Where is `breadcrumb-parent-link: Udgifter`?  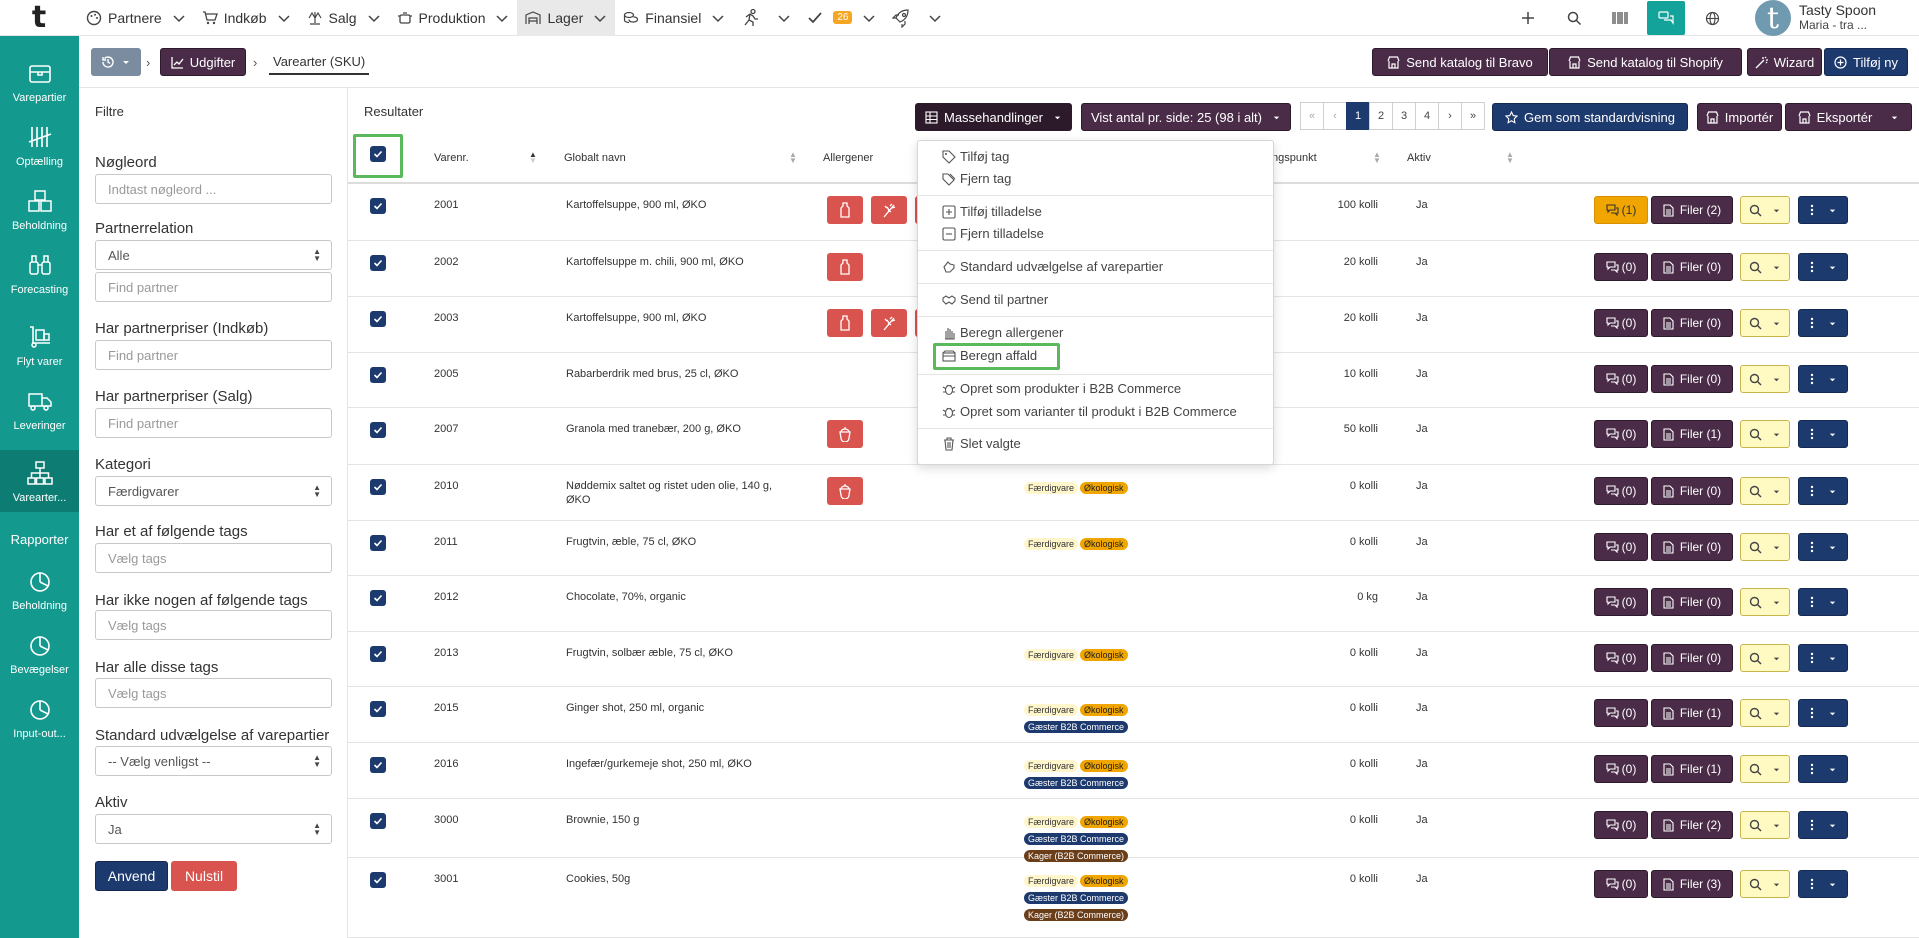
breadcrumb-parent-link: Udgifter is located at coordinates (203, 62).